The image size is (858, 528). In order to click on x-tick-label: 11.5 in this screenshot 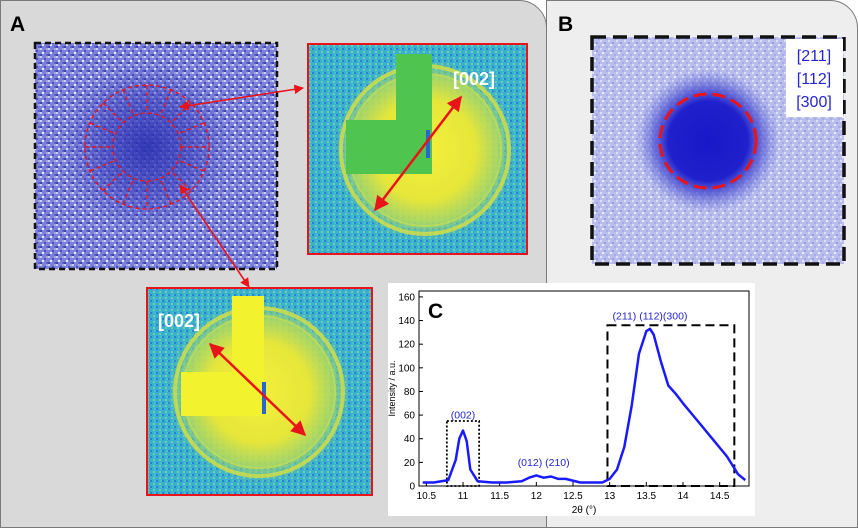, I will do `click(499, 496)`.